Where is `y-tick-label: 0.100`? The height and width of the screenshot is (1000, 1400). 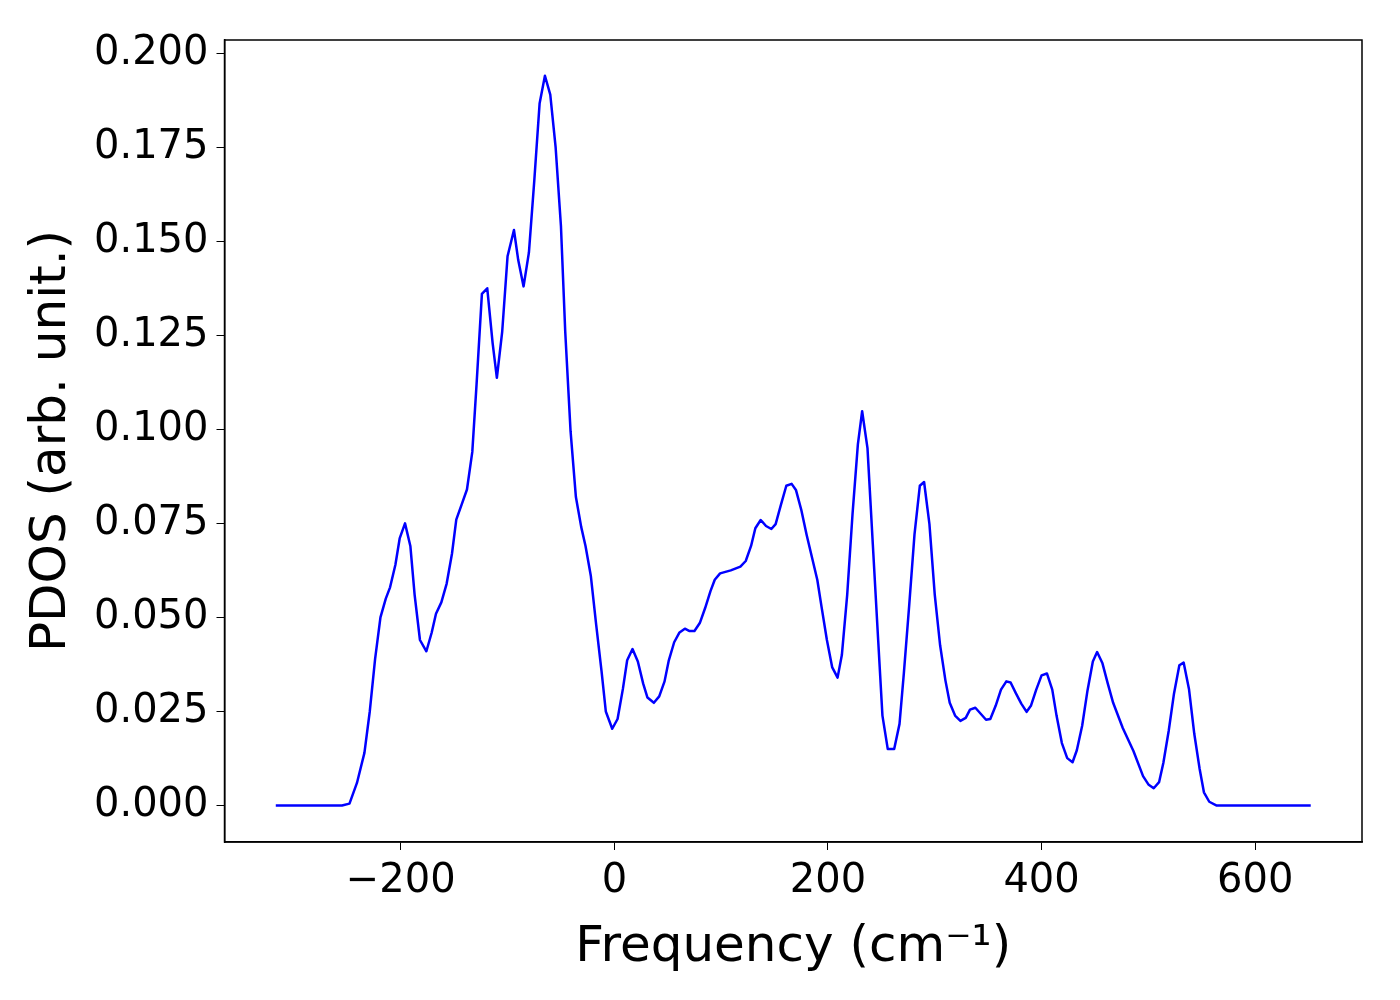
y-tick-label: 0.100 is located at coordinates (151, 425).